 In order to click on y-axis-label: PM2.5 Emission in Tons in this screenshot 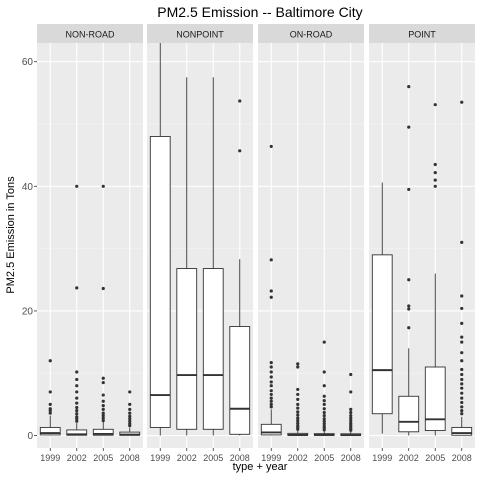, I will do `click(11, 235)`.